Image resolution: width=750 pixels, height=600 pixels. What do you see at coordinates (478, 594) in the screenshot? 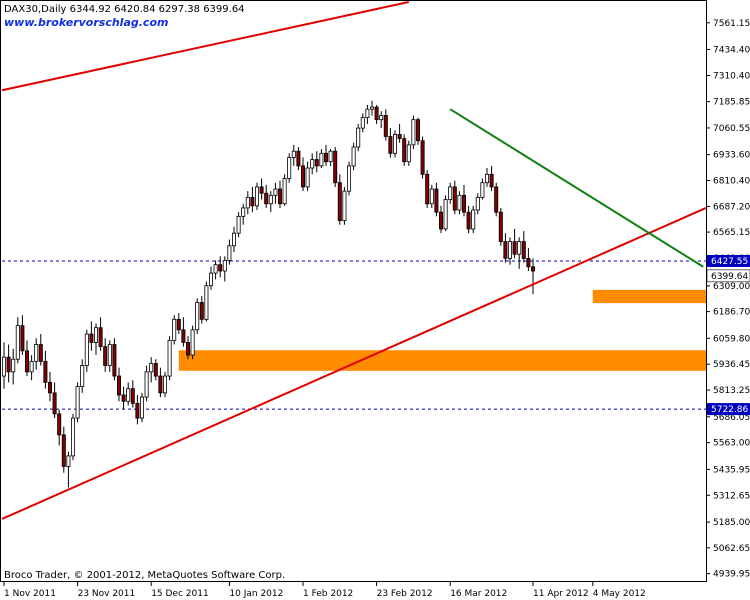
I see `x-tick-label: 16 Mar 2012` at bounding box center [478, 594].